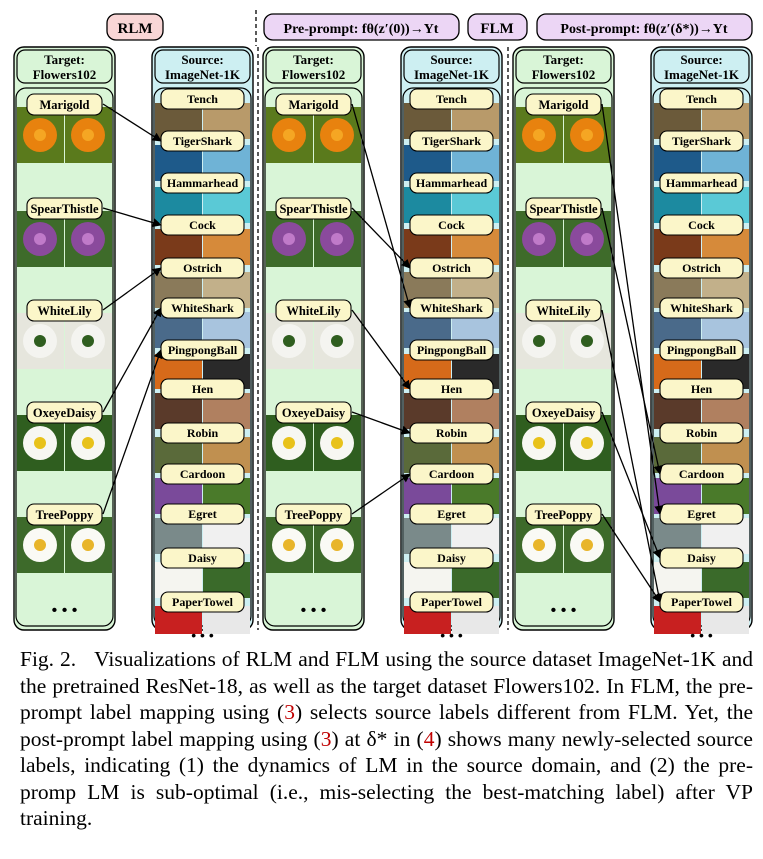  Describe the element at coordinates (48, 659) in the screenshot. I see `caption-figure-label: Fig. 2.` at that location.